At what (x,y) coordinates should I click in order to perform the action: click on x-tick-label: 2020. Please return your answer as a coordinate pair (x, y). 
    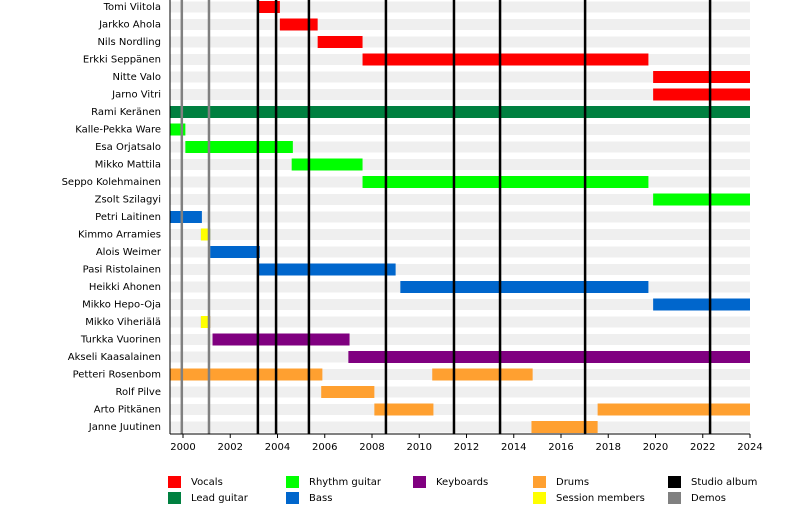
    Looking at the image, I should click on (655, 447).